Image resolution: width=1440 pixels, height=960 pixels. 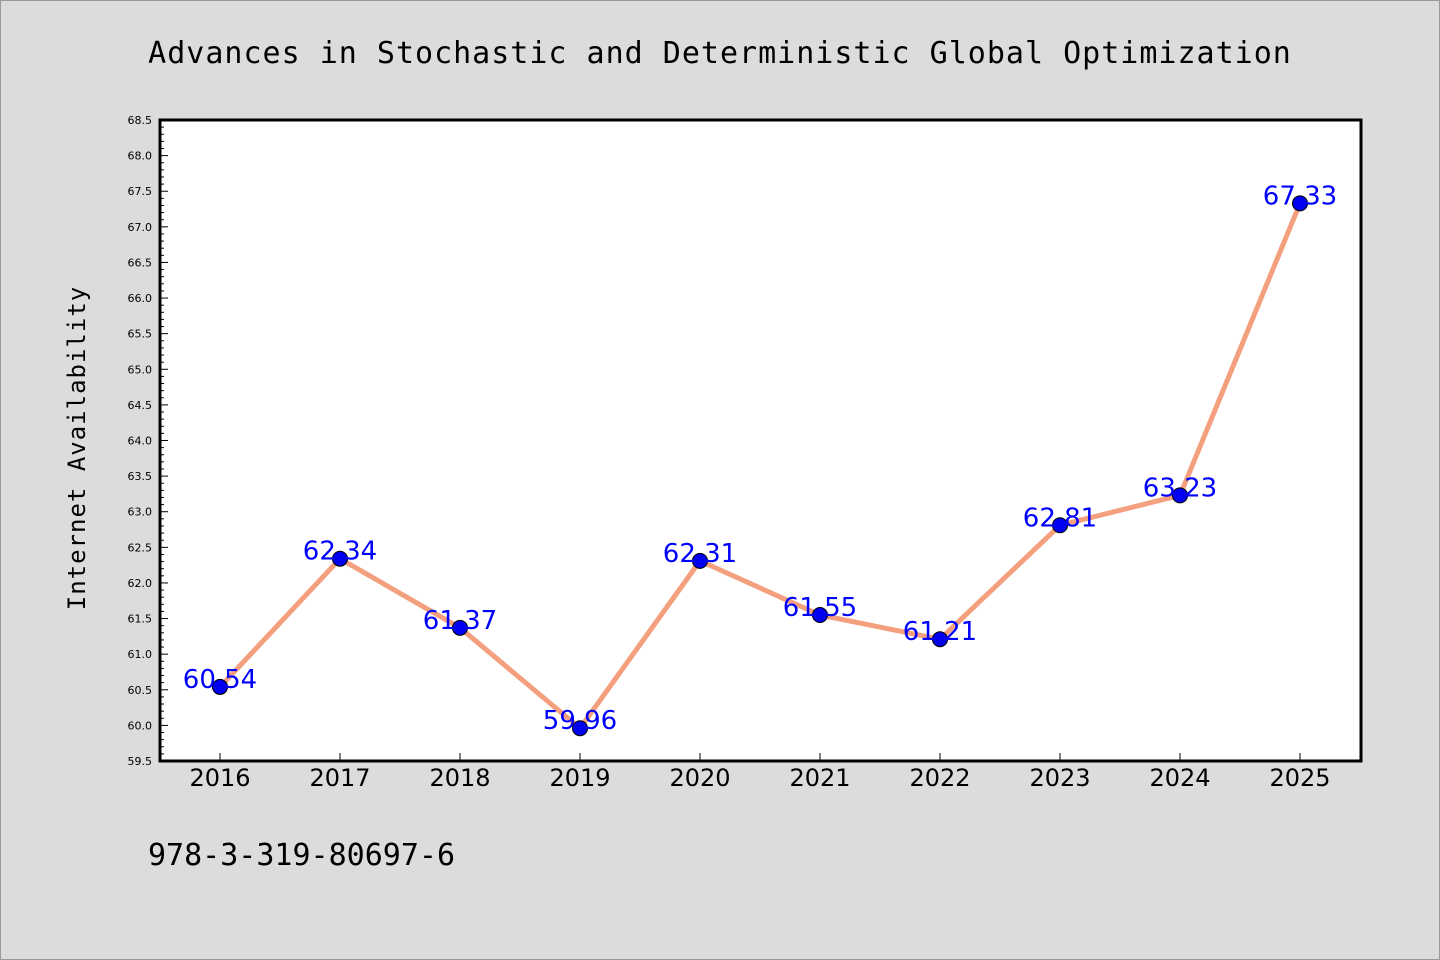 I want to click on y-tick-label: 59.5, so click(x=140, y=761).